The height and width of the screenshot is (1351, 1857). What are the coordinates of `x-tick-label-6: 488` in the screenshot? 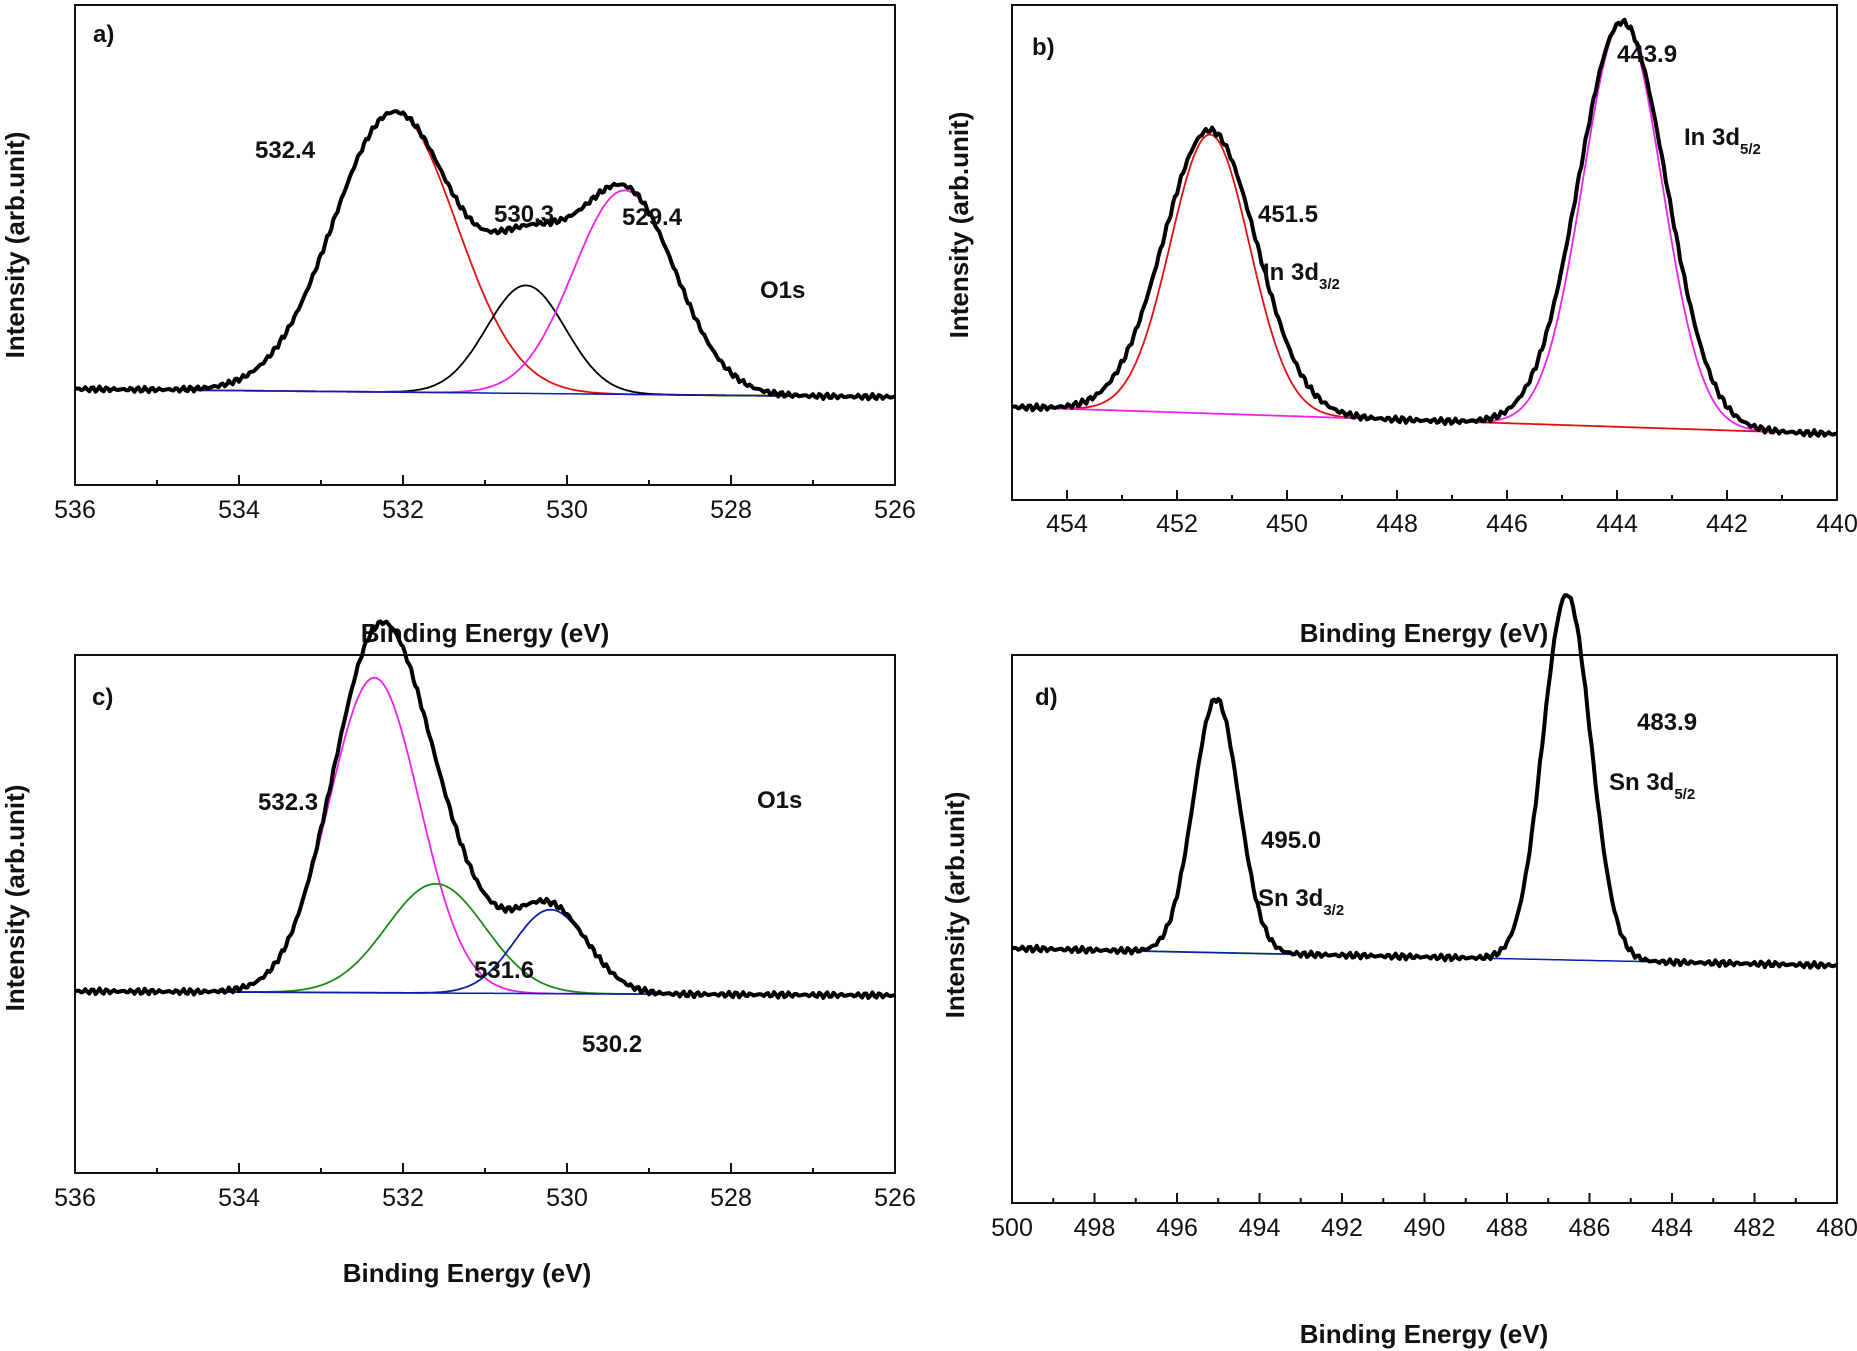 It's located at (1507, 1228).